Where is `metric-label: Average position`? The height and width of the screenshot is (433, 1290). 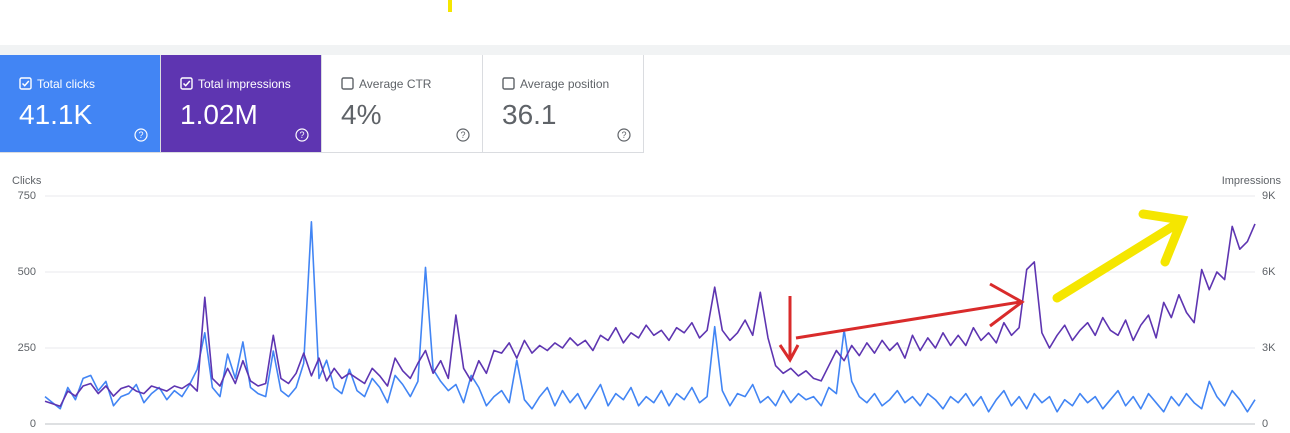 metric-label: Average position is located at coordinates (565, 84).